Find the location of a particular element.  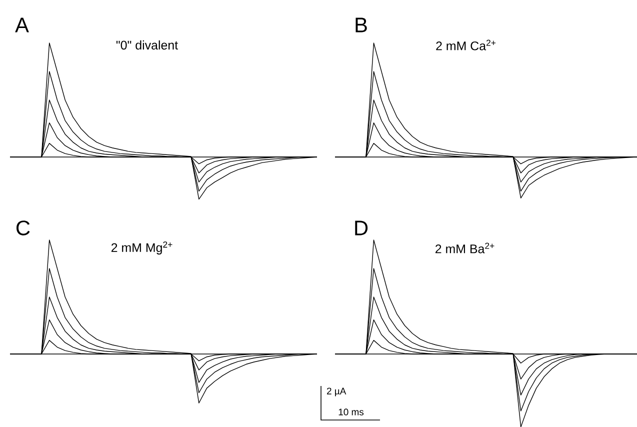

annotation: 10 ms is located at coordinates (351, 412).